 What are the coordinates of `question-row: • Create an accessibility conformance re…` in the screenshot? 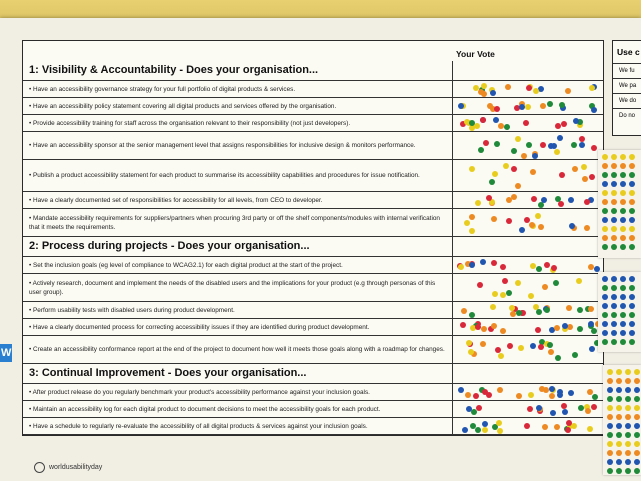 It's located at (313, 350).